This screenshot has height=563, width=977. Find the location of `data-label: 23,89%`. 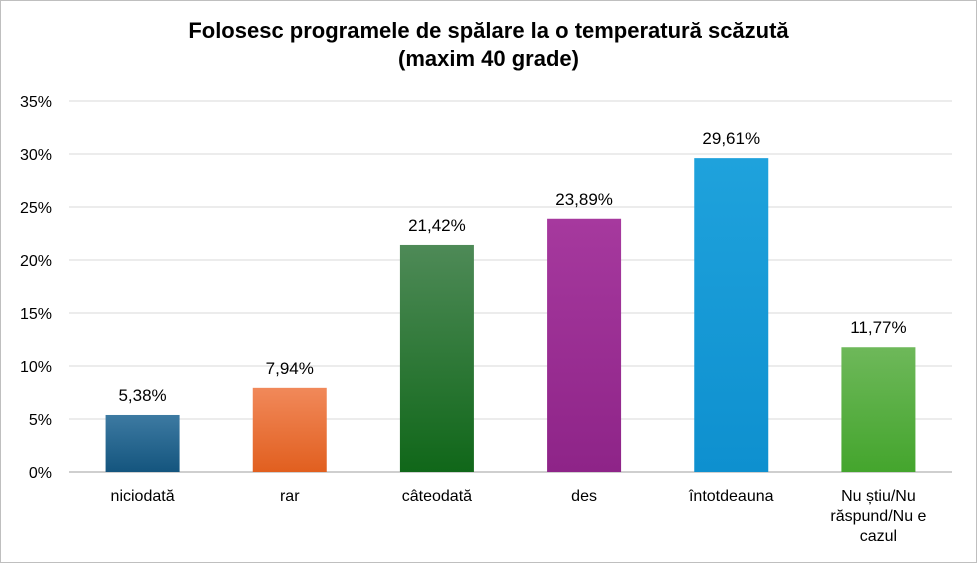

data-label: 23,89% is located at coordinates (584, 199).